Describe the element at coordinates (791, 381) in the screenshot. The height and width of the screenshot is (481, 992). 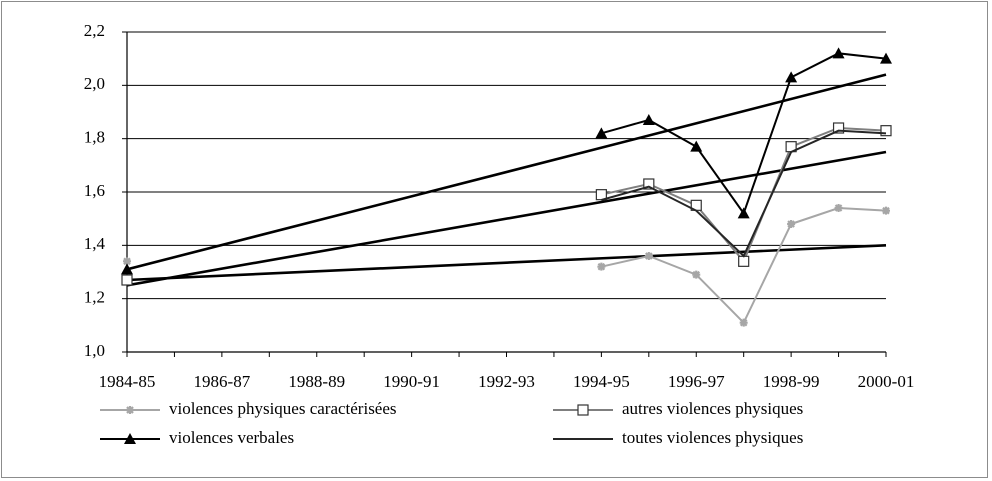
I see `x-tick-label: 1998-99` at that location.